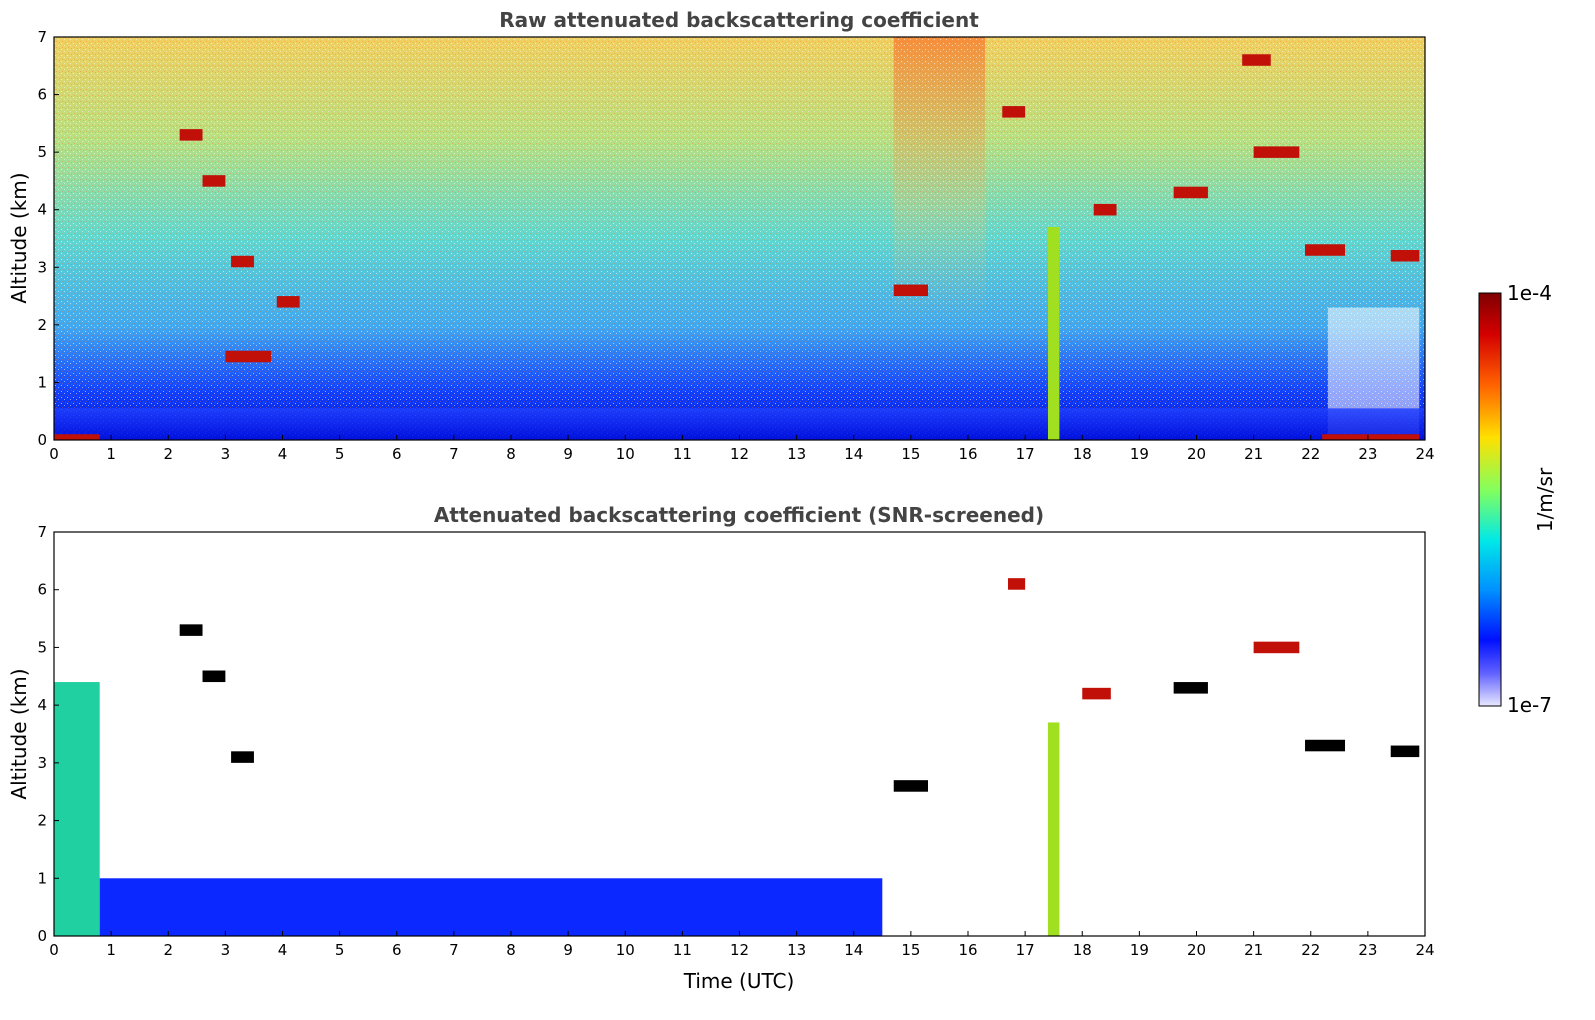 The width and height of the screenshot is (1595, 1020). I want to click on x-tick-label: 18, so click(1082, 454).